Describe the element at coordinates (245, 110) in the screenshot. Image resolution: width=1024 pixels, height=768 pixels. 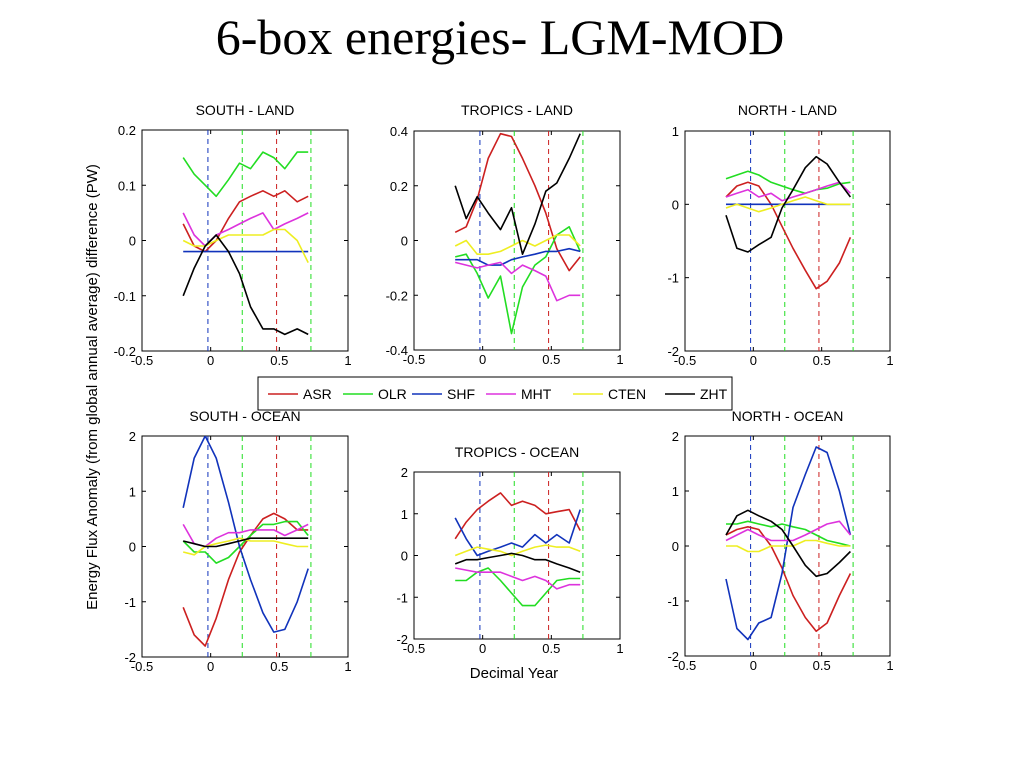
I see `panel-title: SOUTH - LAND` at that location.